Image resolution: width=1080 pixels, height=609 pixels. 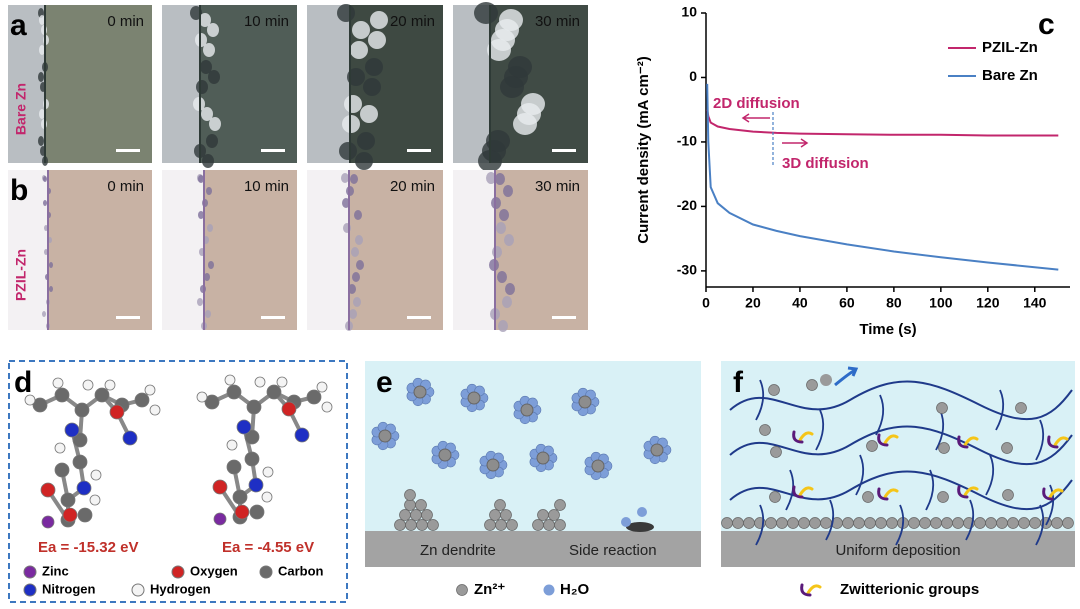 I want to click on panel-label: f, so click(x=738, y=382).